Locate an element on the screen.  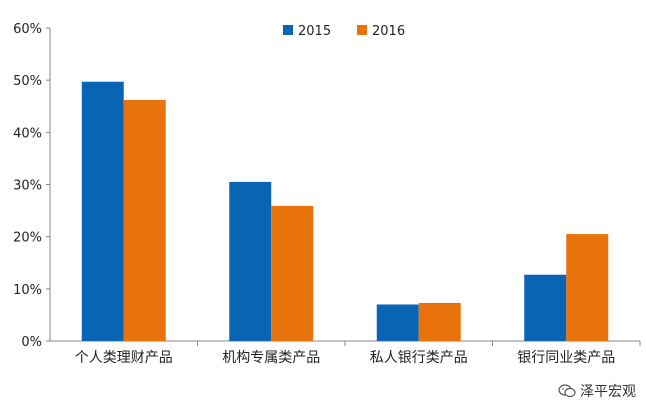
wechat-icon is located at coordinates (567, 391).